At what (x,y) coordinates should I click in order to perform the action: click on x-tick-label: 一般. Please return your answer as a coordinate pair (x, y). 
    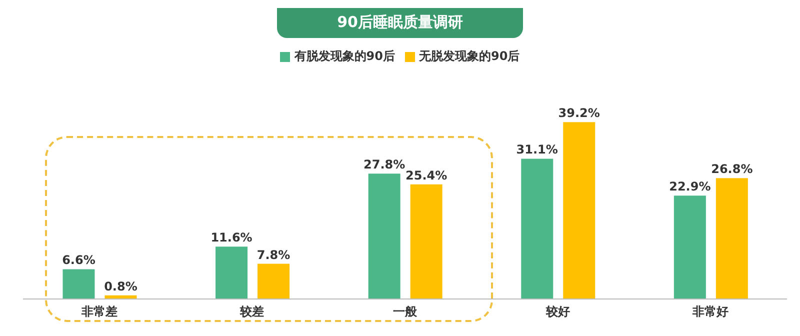
    Looking at the image, I should click on (405, 311).